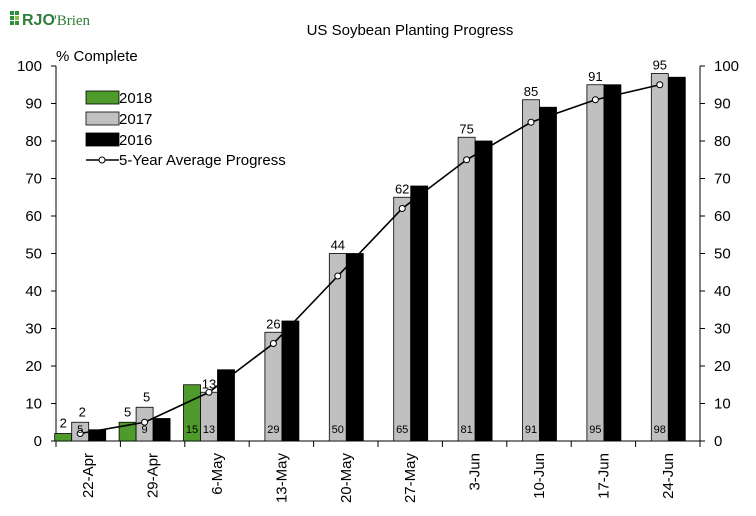  What do you see at coordinates (33, 366) in the screenshot?
I see `y-tick-label-left: 20` at bounding box center [33, 366].